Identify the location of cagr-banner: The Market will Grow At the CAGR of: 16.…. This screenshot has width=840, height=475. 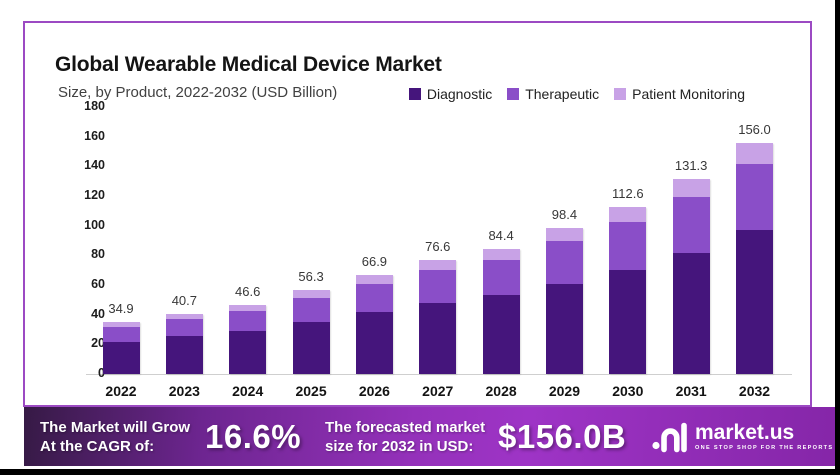
(429, 436).